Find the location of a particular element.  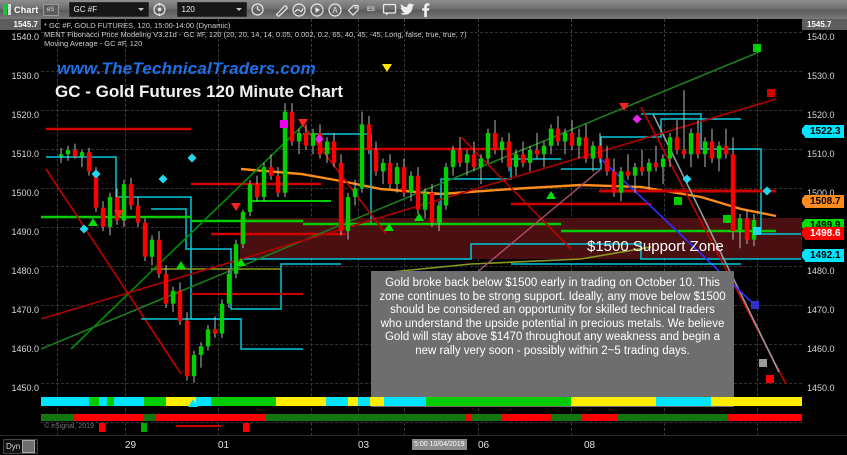

time-axis: Dyn 29 01 03 5:00 10/04/2019 06 08 is located at coordinates (423, 445).